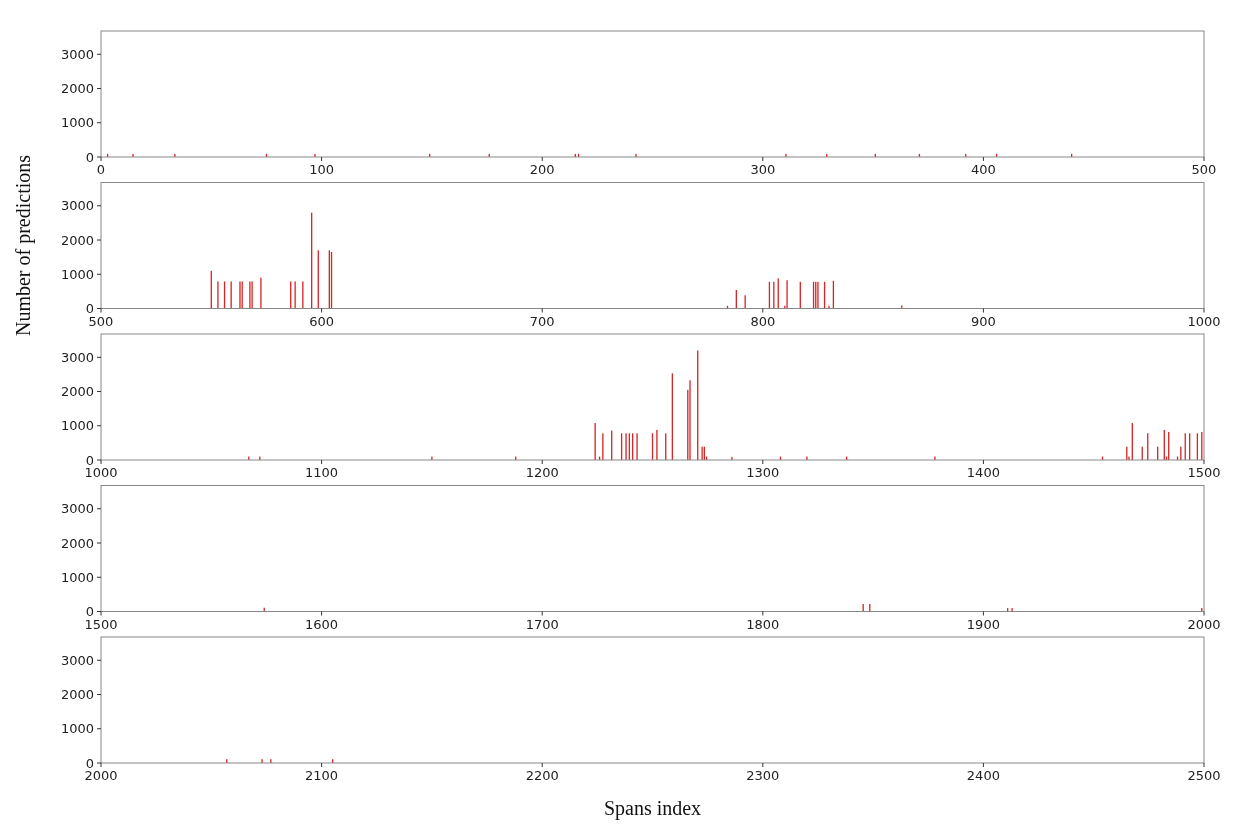 This screenshot has width=1233, height=835. What do you see at coordinates (983, 169) in the screenshot?
I see `x-tick-label: 400` at bounding box center [983, 169].